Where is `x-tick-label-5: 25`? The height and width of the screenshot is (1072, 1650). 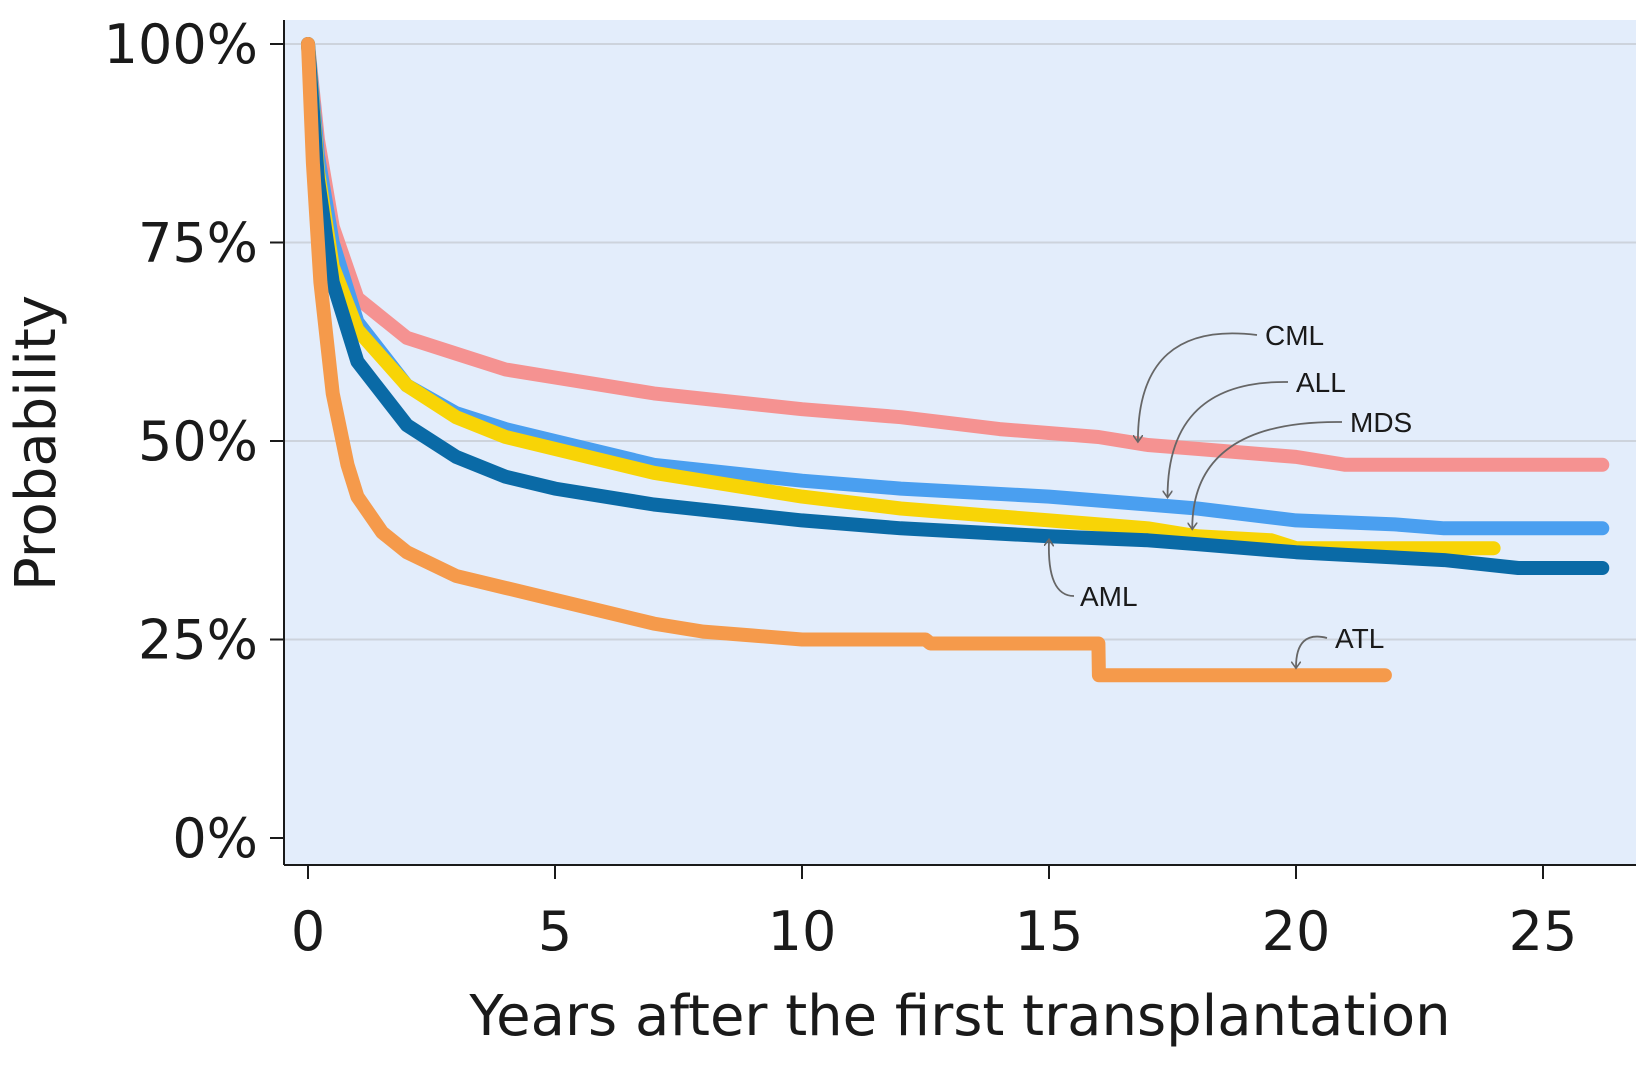 x-tick-label-5: 25 is located at coordinates (1543, 931).